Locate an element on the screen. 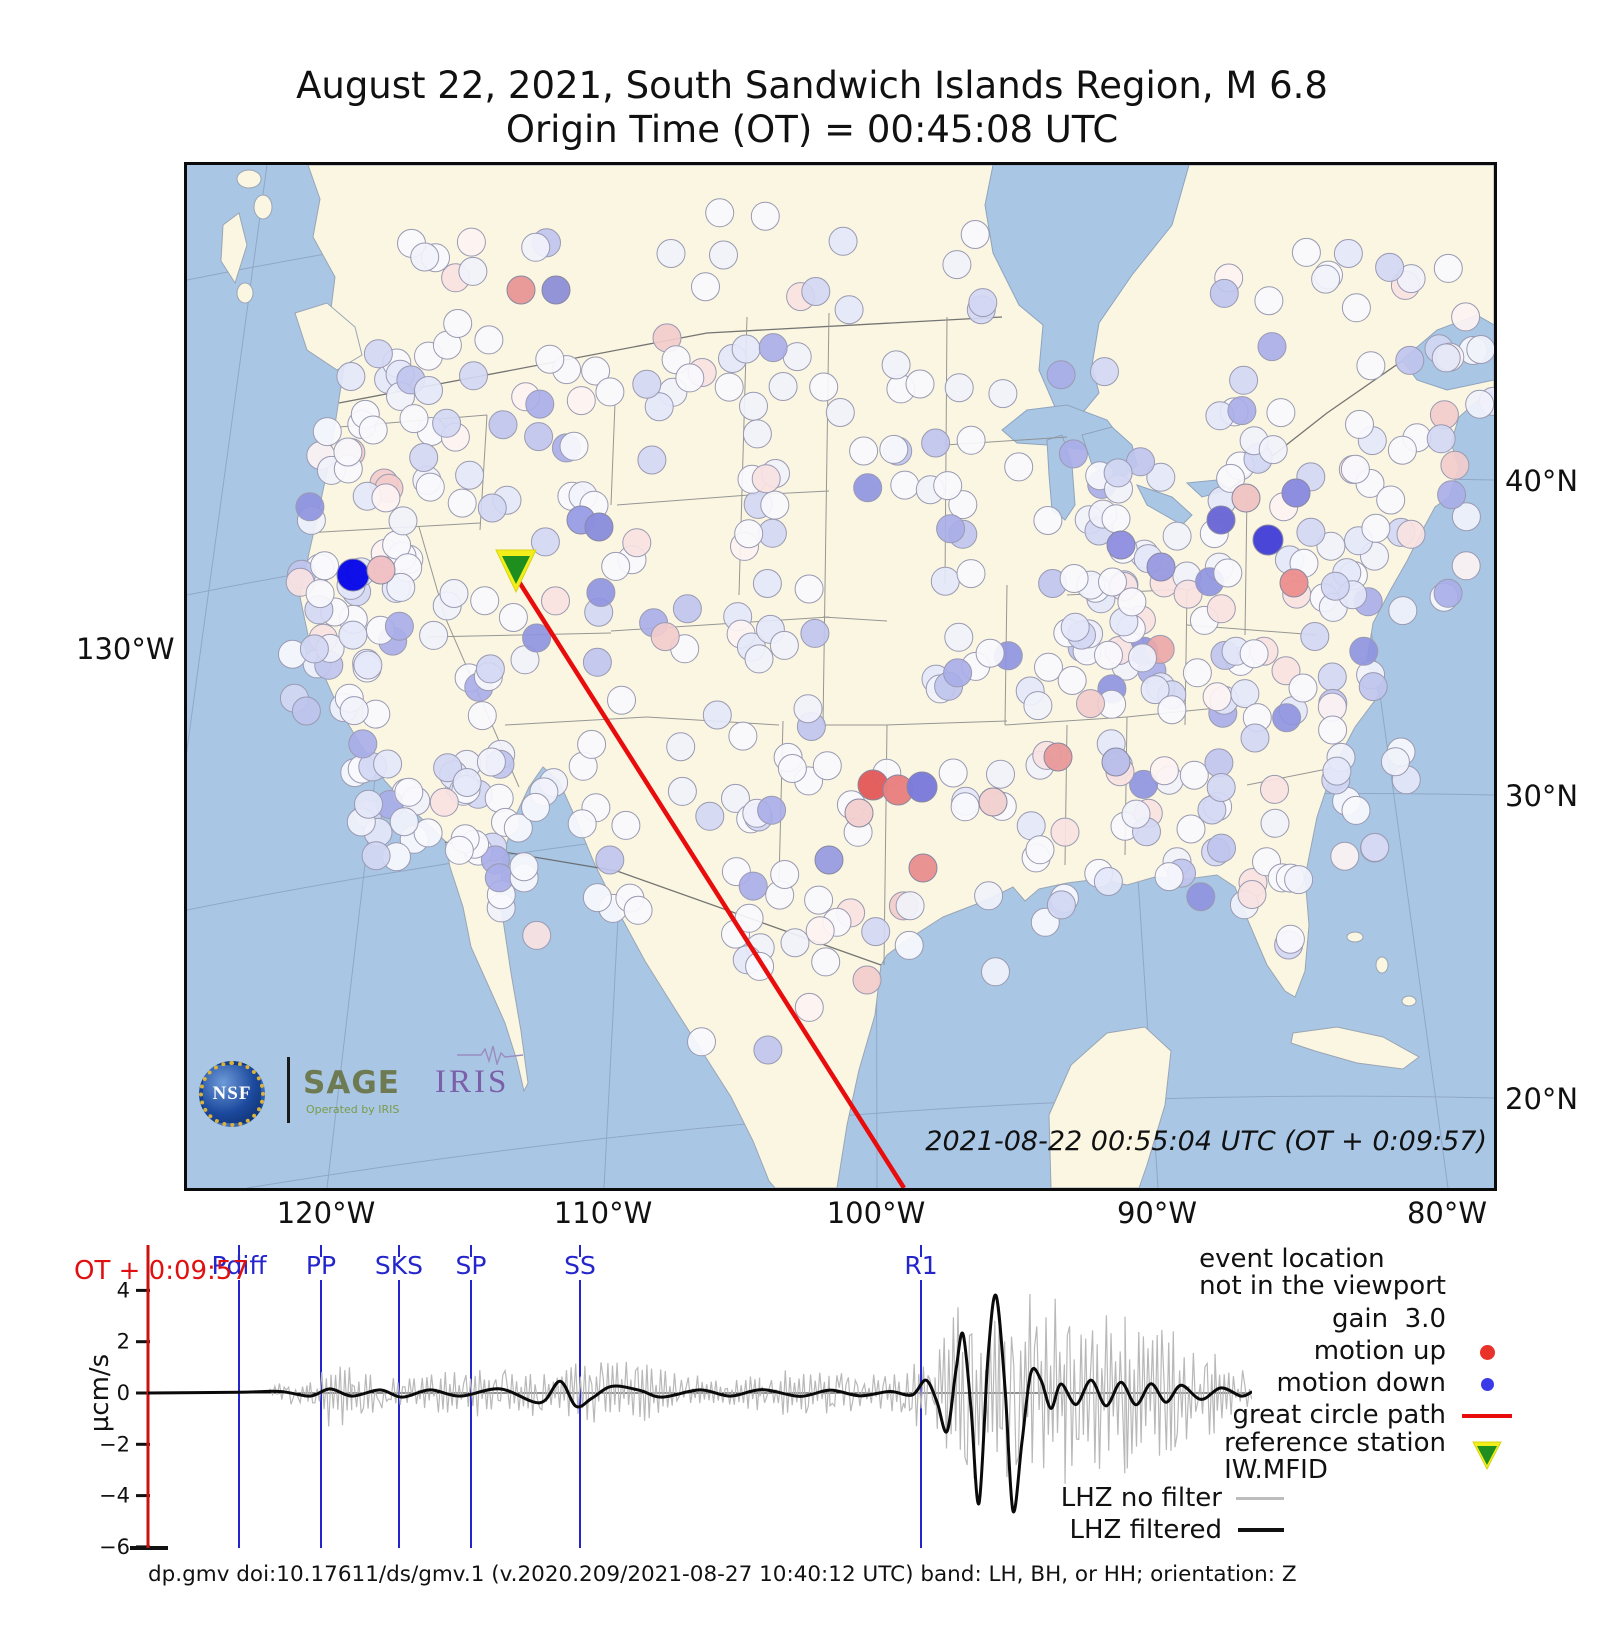 The image size is (1624, 1626). legend-gain: gain 3.0 is located at coordinates (1388, 1319).